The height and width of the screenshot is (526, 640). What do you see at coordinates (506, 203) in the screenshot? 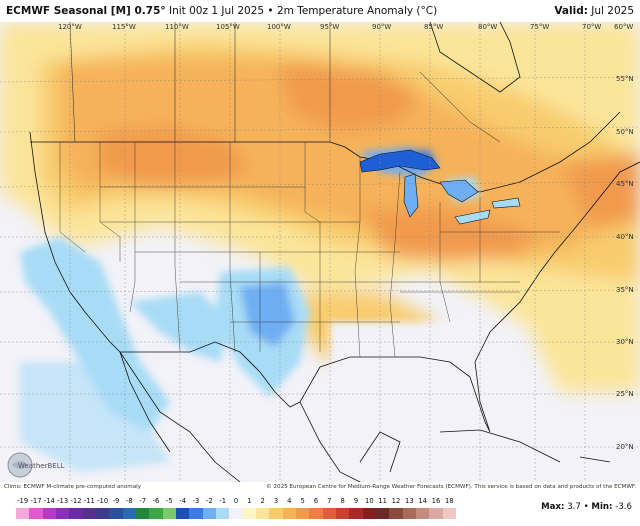
I see `lake-ontario` at bounding box center [506, 203].